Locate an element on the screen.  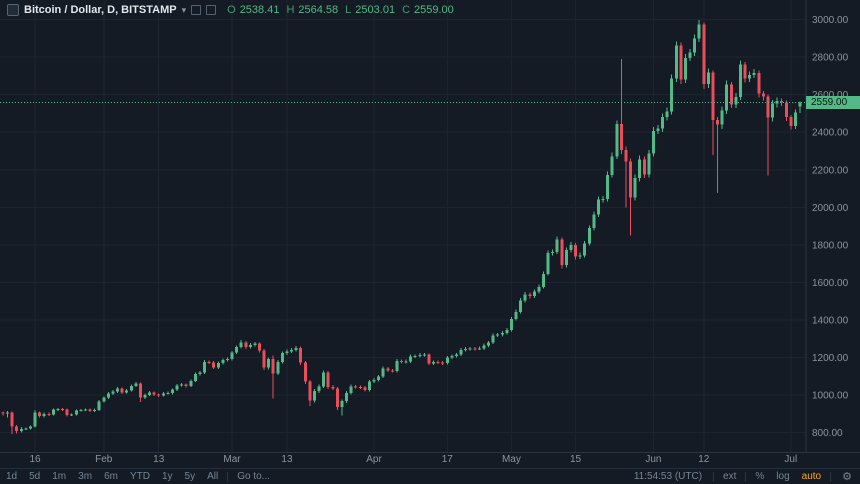
range-button-3m: 3m is located at coordinates (85, 476).